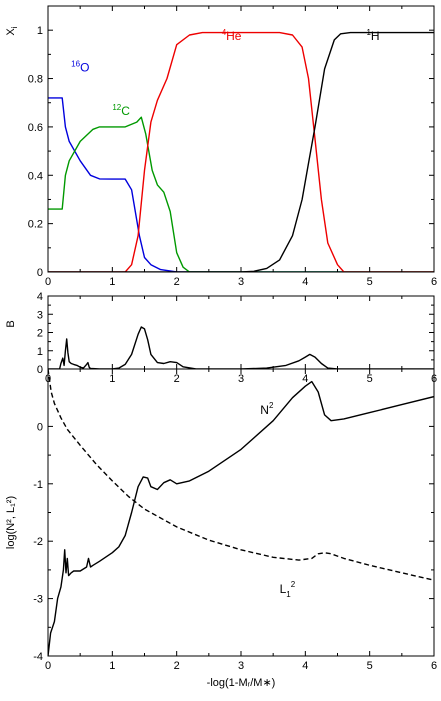 The image size is (441, 701). Describe the element at coordinates (241, 683) in the screenshot. I see `x-axis-label: -log(1-Mᵣ/M∗)` at that location.